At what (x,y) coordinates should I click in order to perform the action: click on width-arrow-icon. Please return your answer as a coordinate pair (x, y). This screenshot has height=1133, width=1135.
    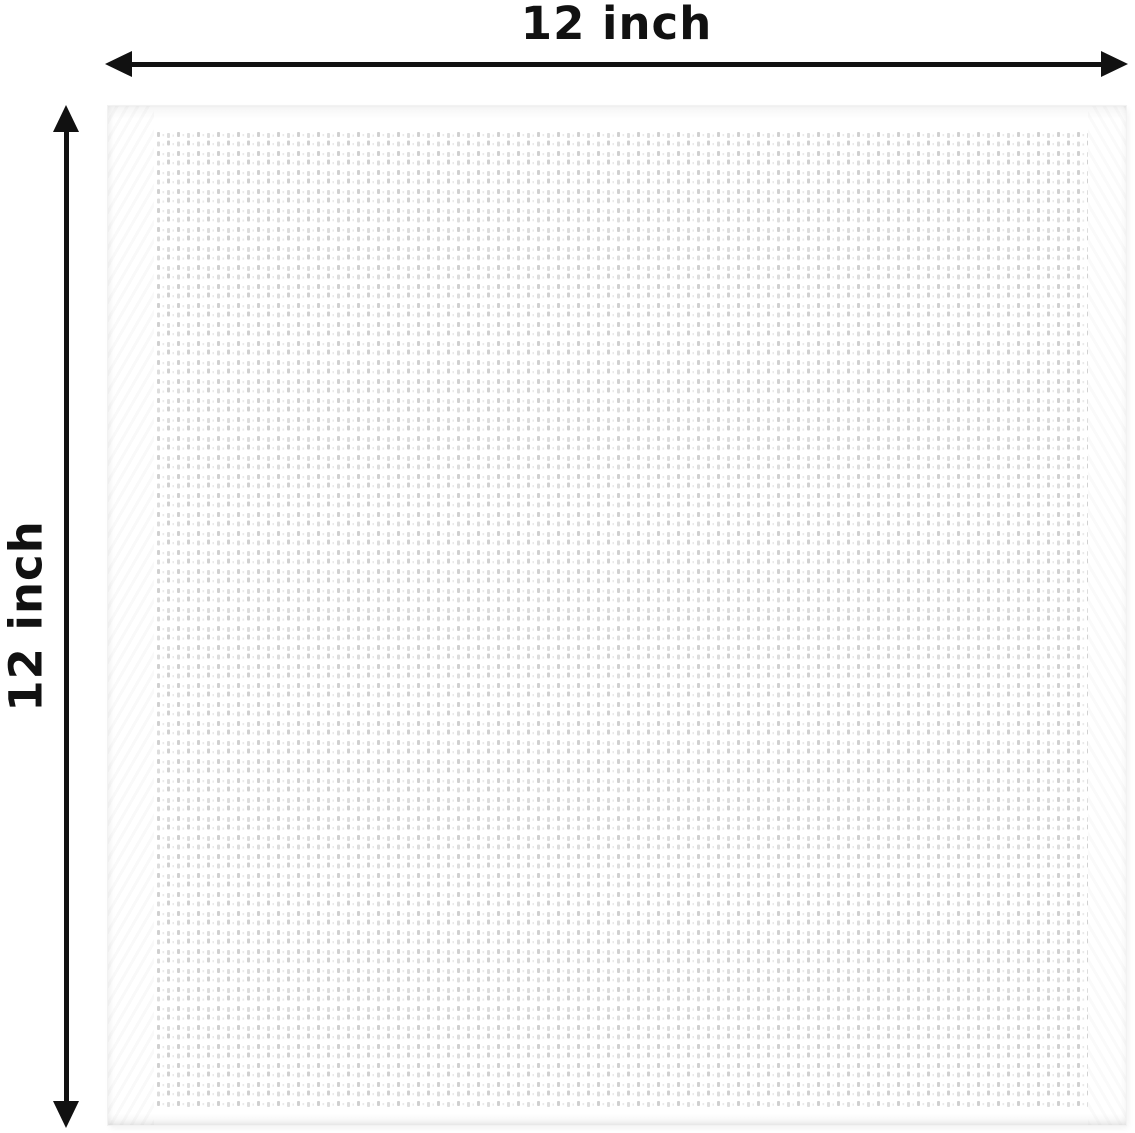
    Looking at the image, I should click on (616, 64).